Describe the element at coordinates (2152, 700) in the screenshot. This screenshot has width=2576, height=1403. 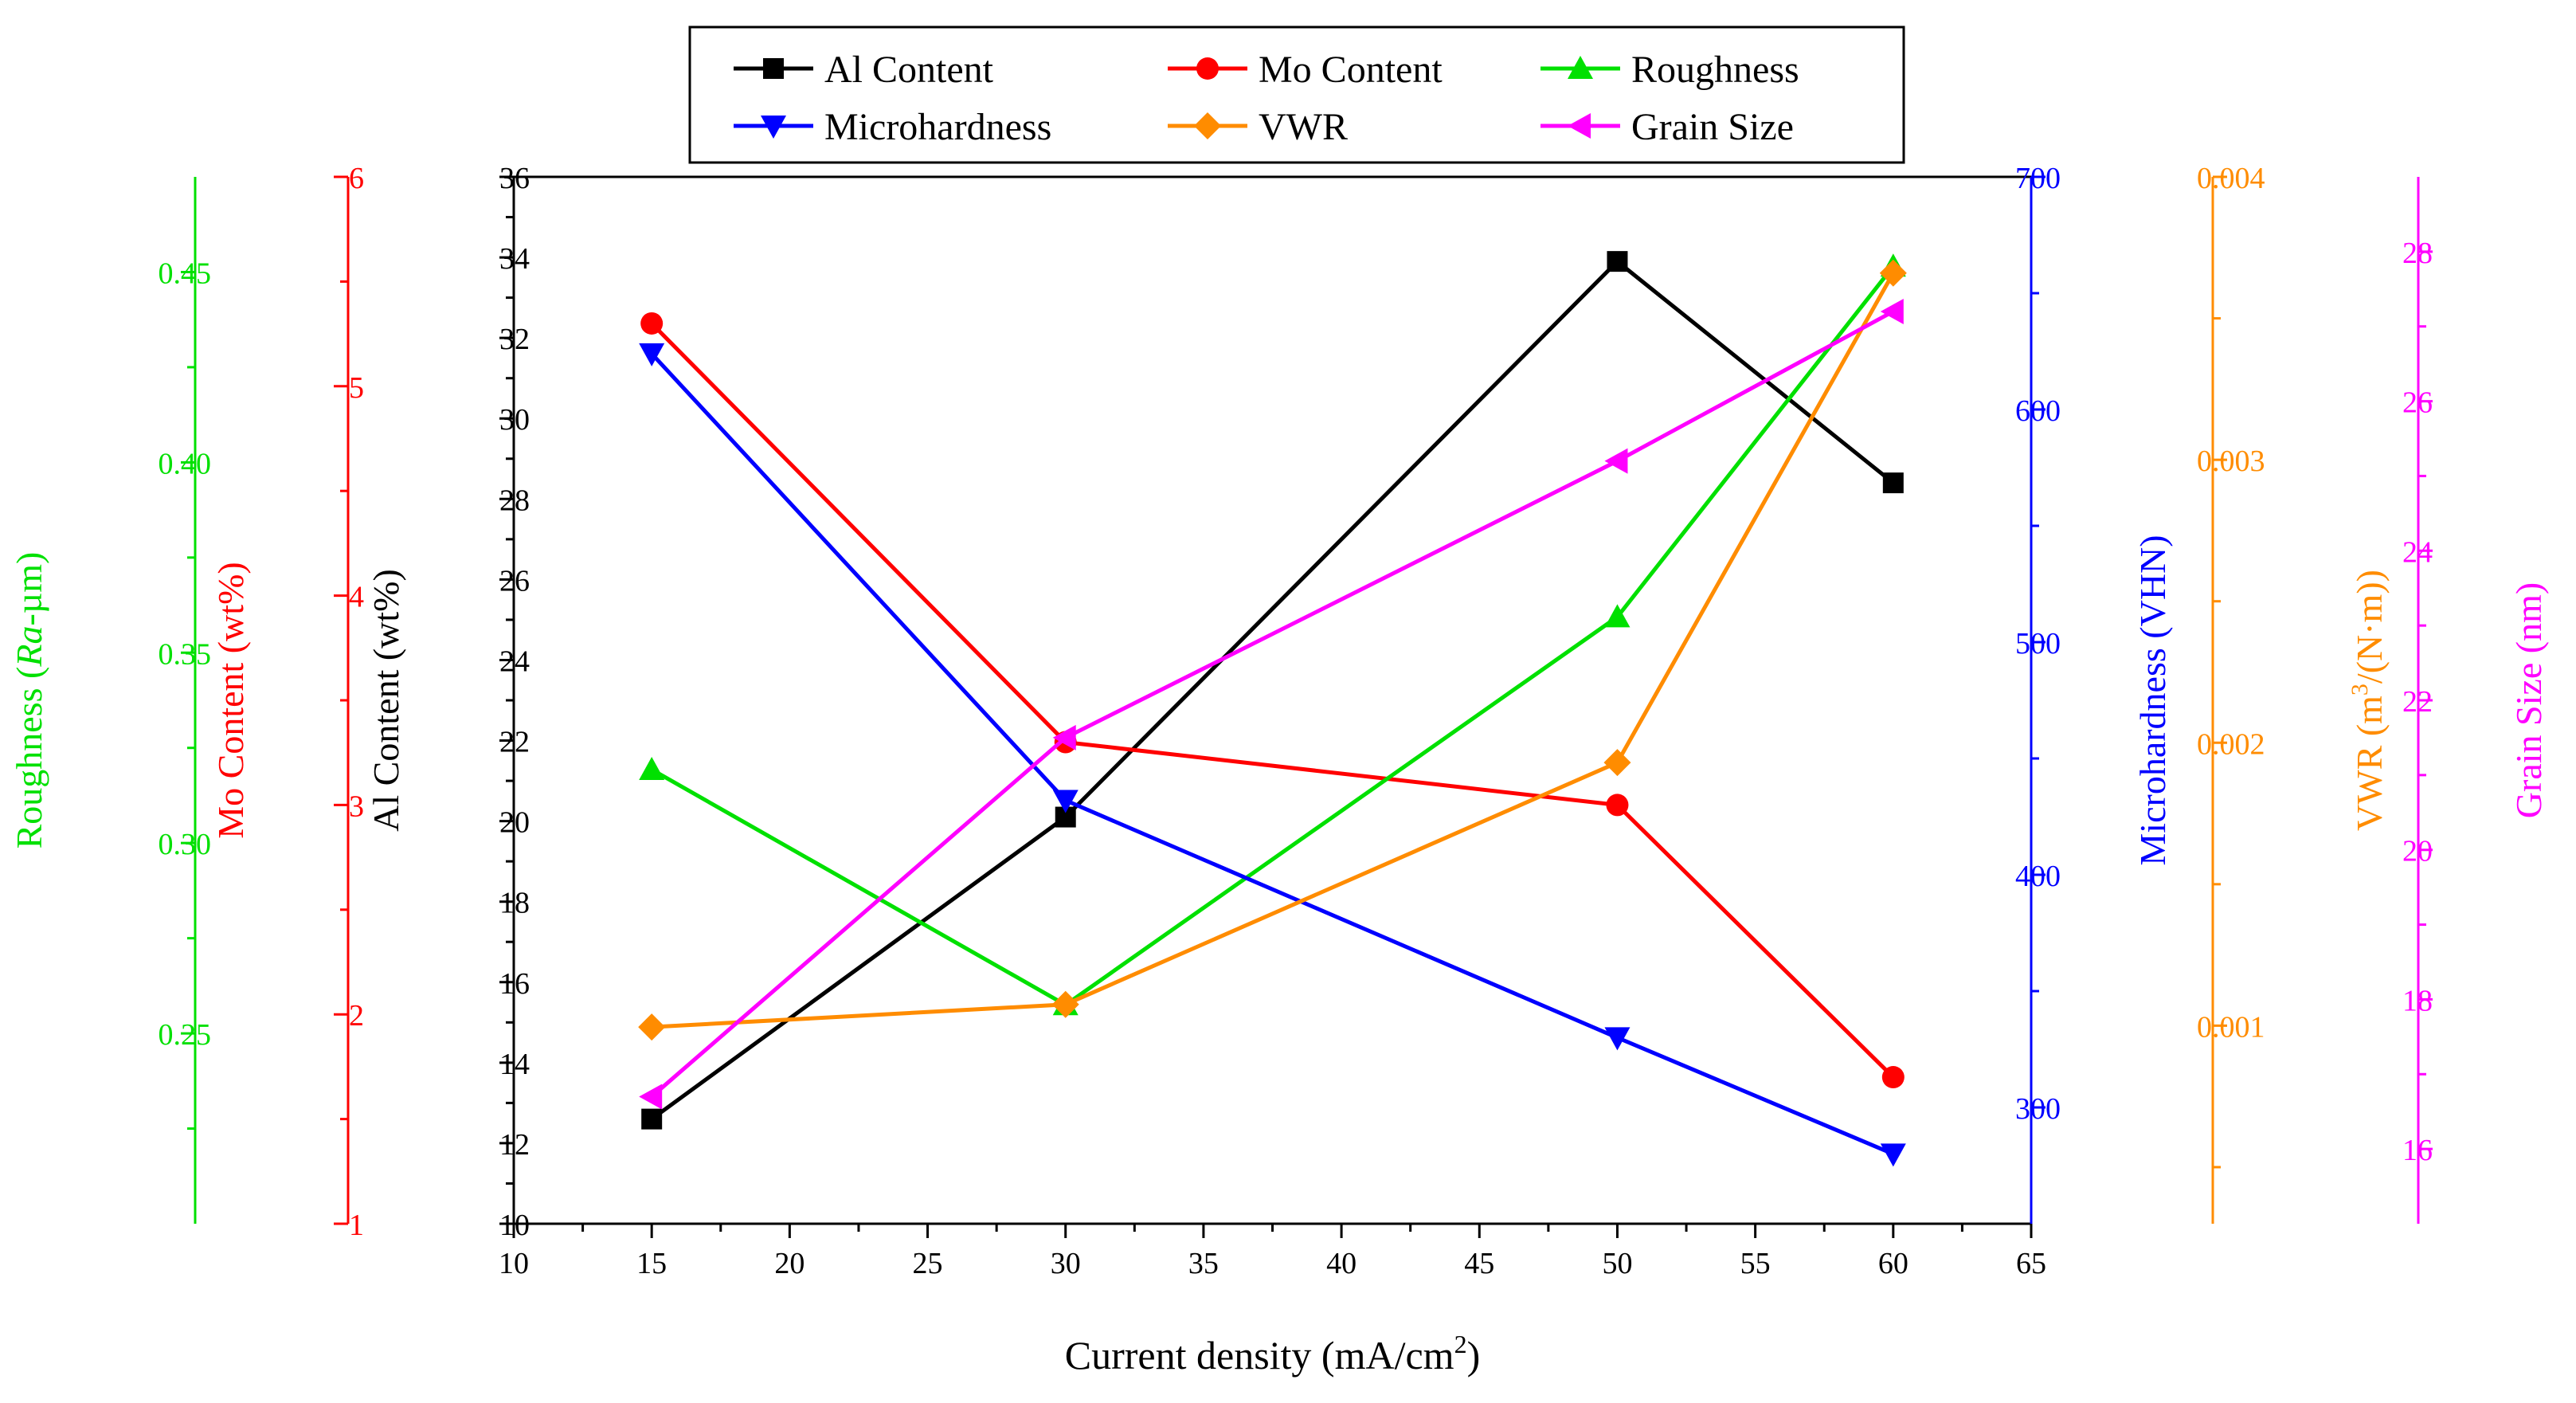
I see `y-axis-title-hard: Microhardness (VHN)` at that location.